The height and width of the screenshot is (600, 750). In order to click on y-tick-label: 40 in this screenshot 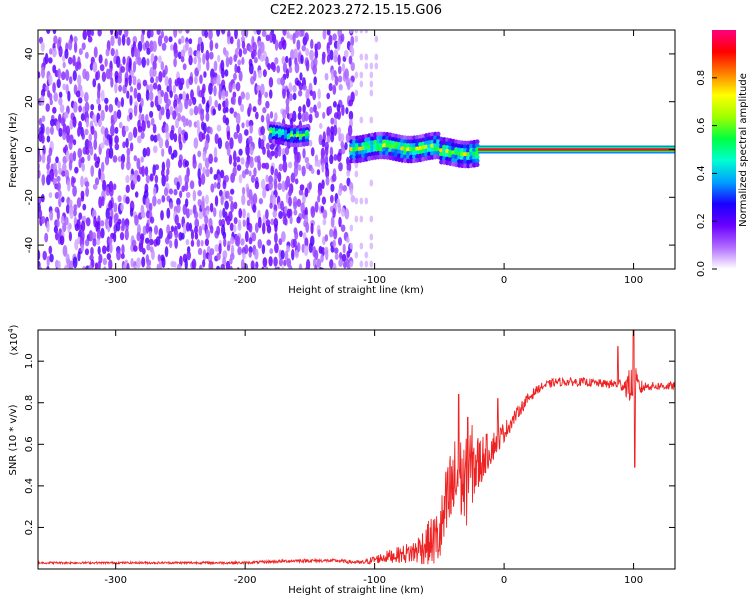, I will do `click(29, 54)`.